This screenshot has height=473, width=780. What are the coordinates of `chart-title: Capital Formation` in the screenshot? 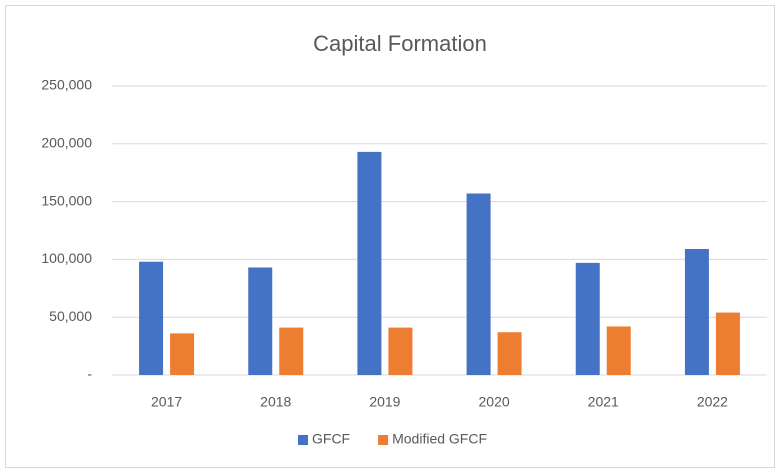 It's located at (400, 43).